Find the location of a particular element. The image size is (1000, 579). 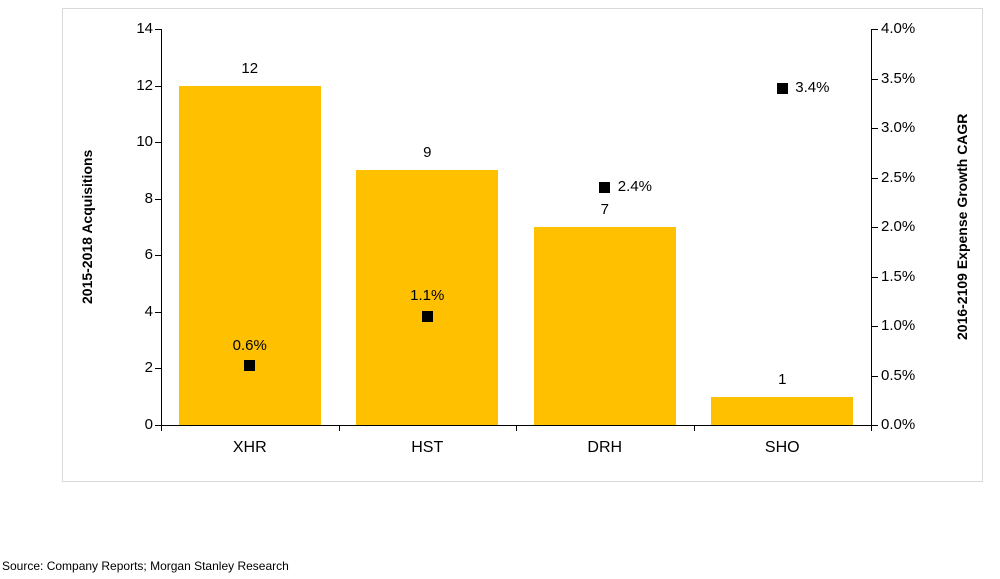

right-axis-tick-label: 2.0% is located at coordinates (898, 226).